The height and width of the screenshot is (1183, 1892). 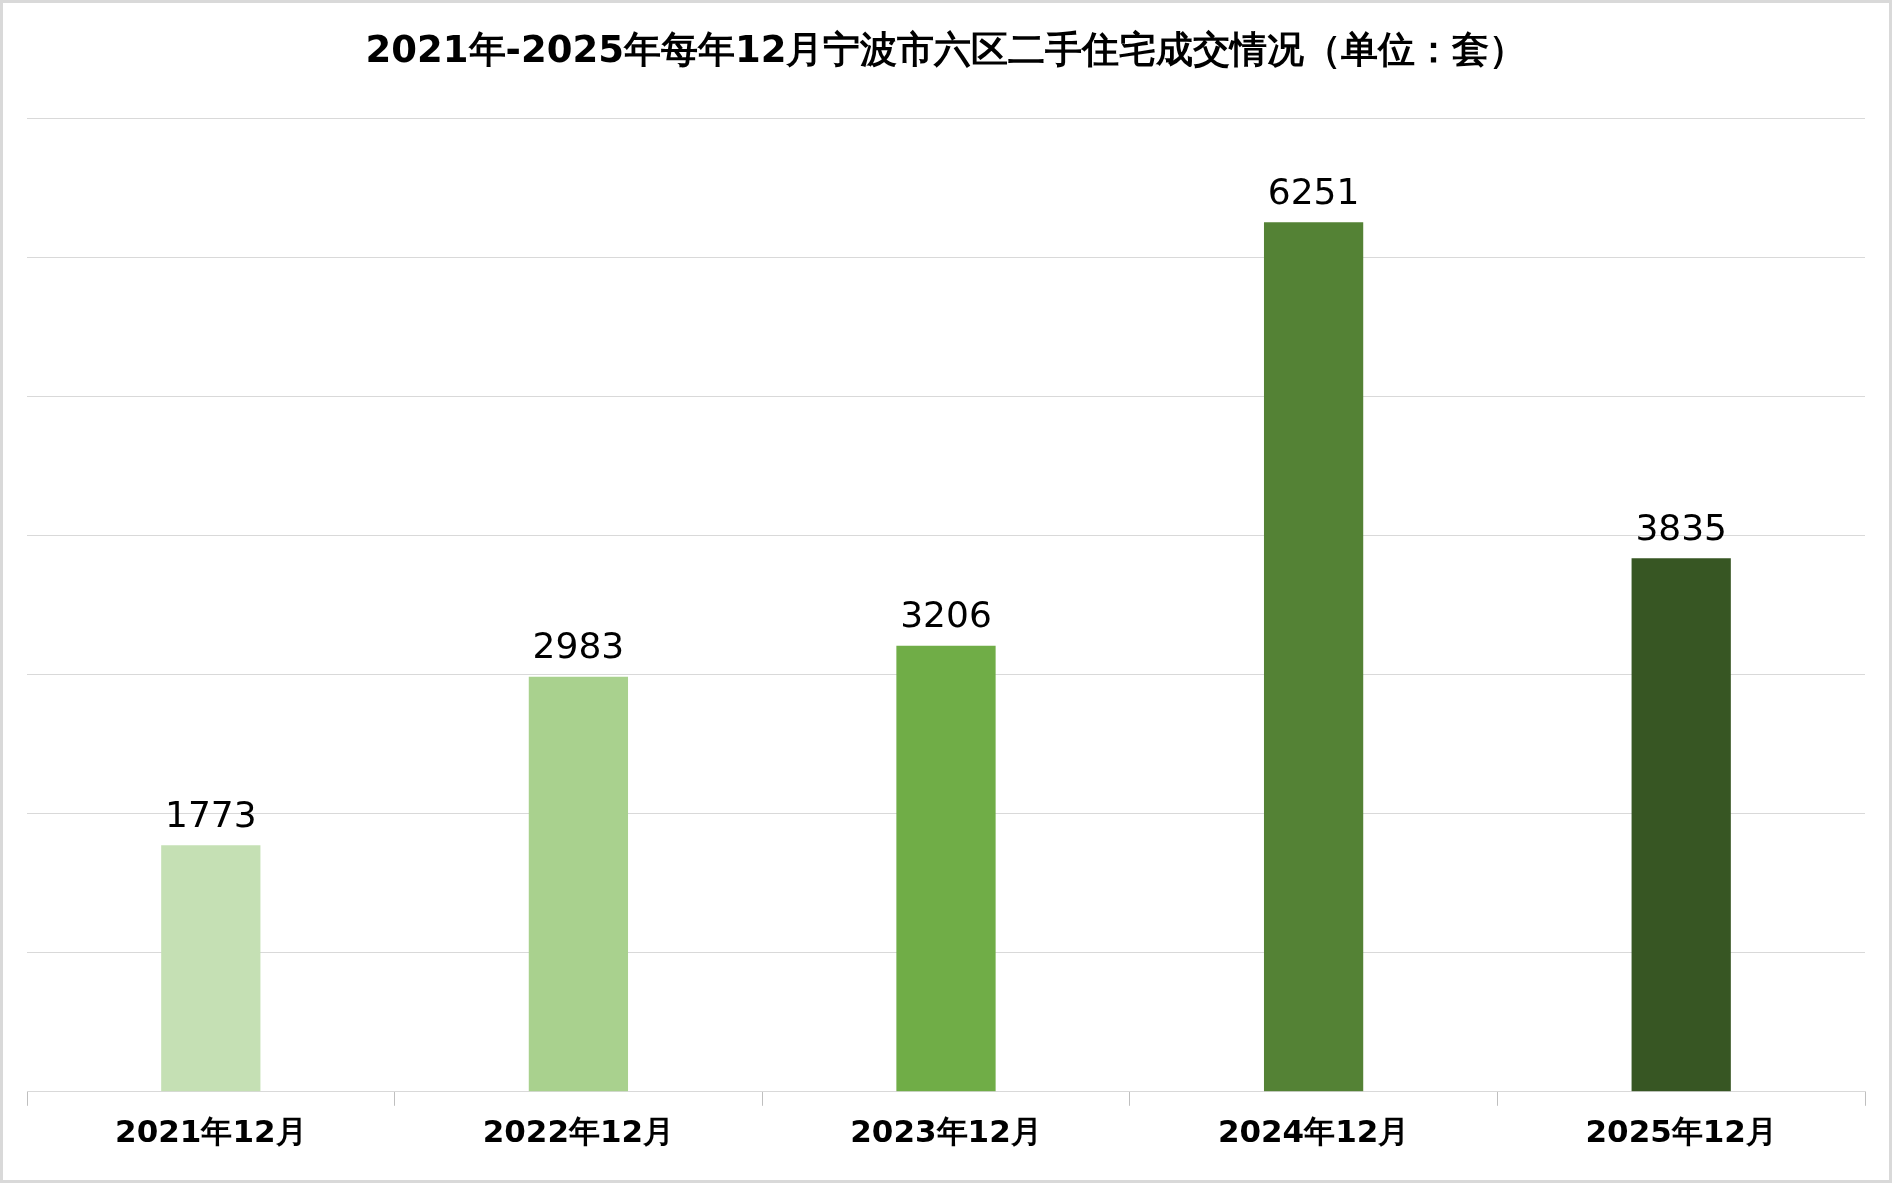 I want to click on x-tick-label: 2021年12月, so click(x=211, y=1131).